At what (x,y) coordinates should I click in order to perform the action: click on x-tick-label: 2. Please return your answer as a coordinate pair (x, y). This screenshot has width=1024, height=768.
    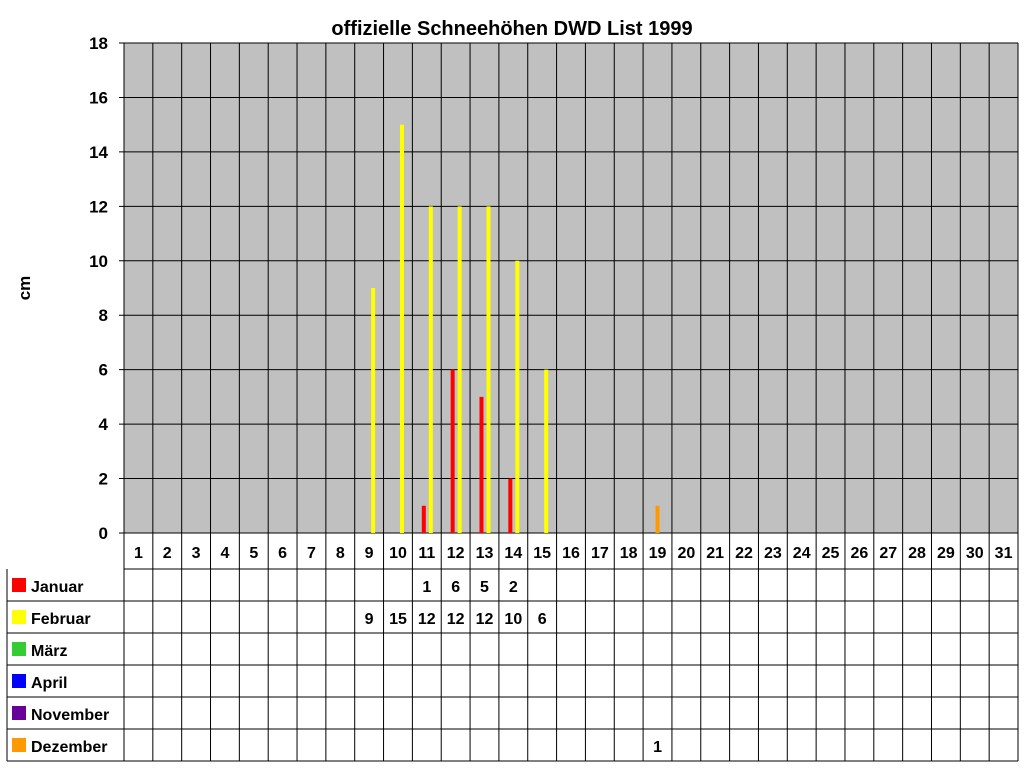
    Looking at the image, I should click on (167, 553).